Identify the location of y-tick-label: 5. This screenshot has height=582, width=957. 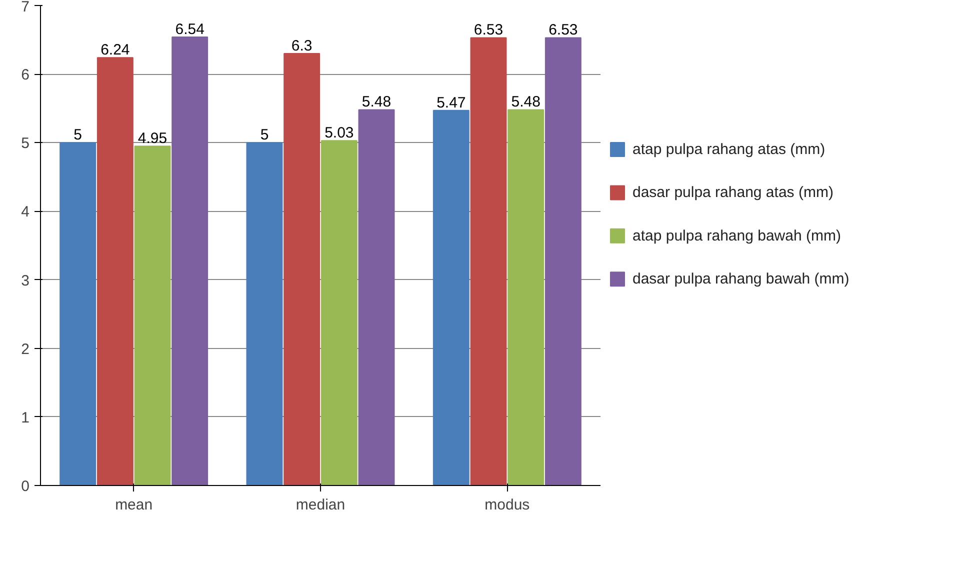
(25, 143).